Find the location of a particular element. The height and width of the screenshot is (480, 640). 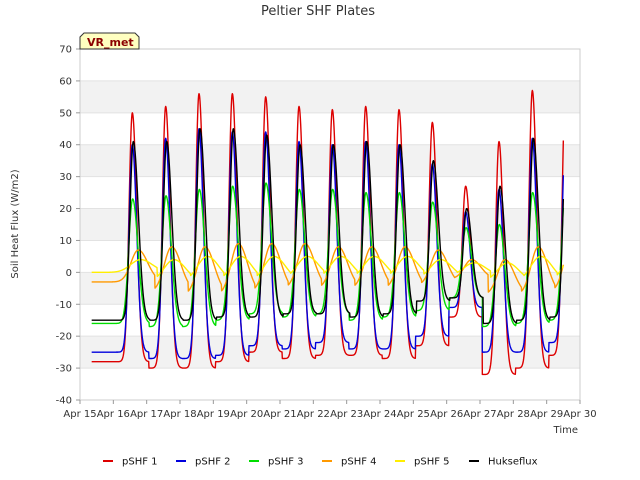

x-tick-label: Apr 27 is located at coordinates (479, 414).